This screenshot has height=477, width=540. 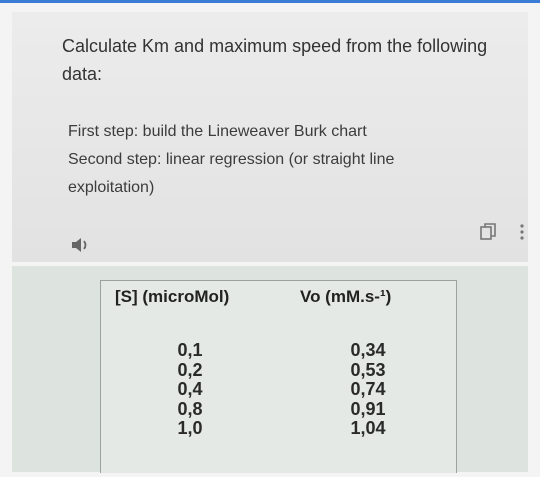 I want to click on table-header: Vo (mM.s-¹), so click(x=346, y=296).